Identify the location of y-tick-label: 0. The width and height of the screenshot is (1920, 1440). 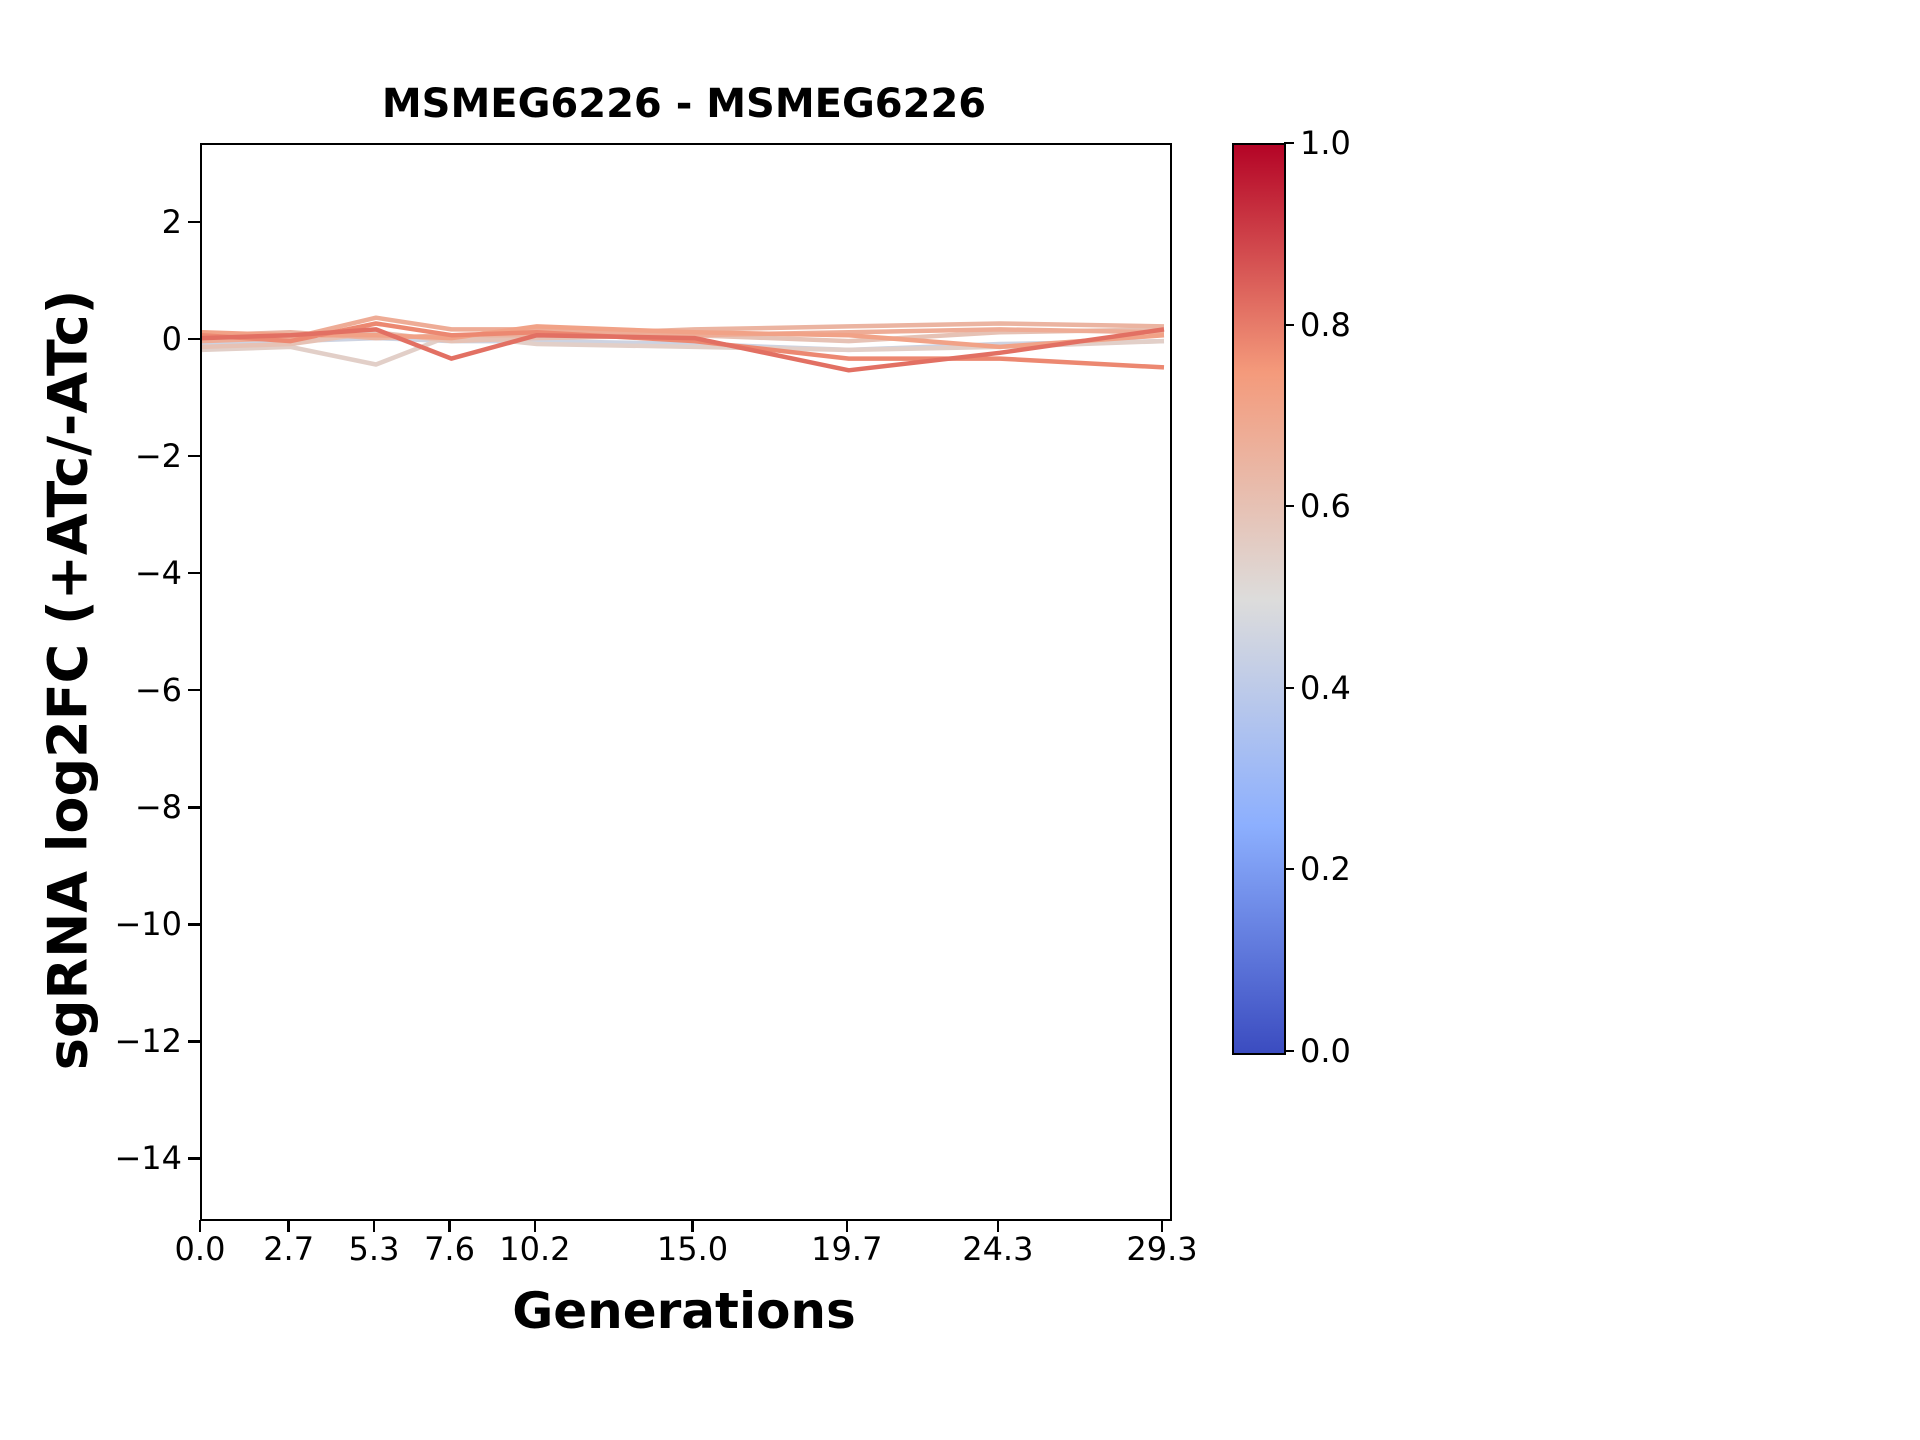
(171, 339).